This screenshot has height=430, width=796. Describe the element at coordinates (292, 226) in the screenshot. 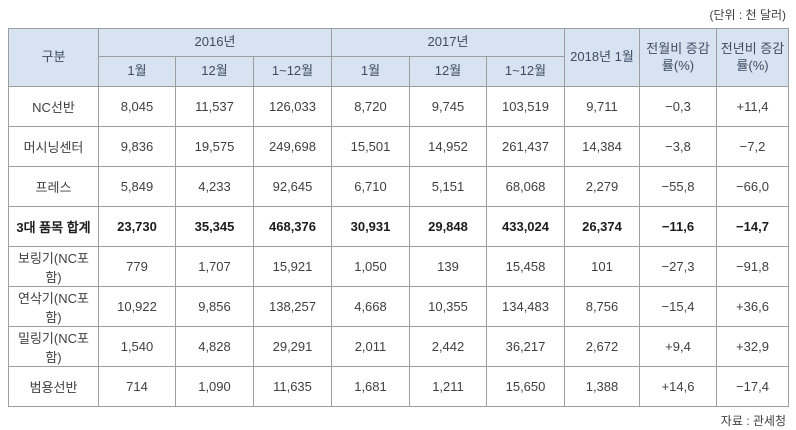

I see `value-cell: 468,376` at that location.